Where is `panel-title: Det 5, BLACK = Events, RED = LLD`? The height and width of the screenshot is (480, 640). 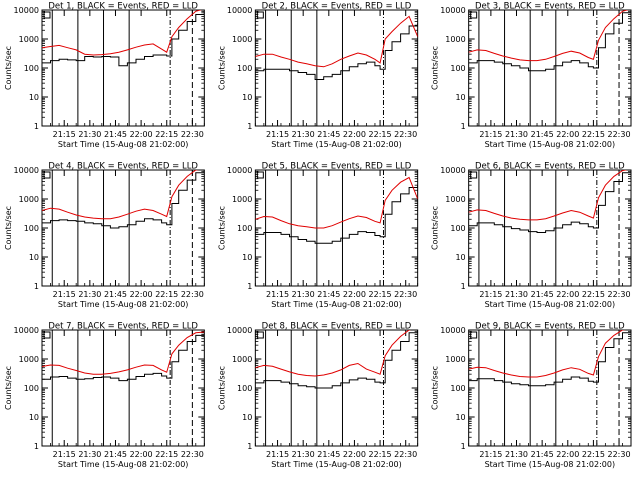 panel-title: Det 5, BLACK = Events, RED = LLD is located at coordinates (337, 167).